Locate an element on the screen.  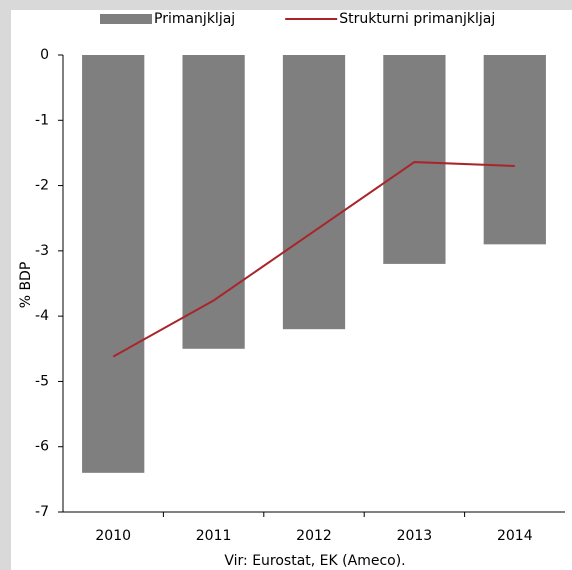
x-tick-label: 2010 is located at coordinates (113, 536).